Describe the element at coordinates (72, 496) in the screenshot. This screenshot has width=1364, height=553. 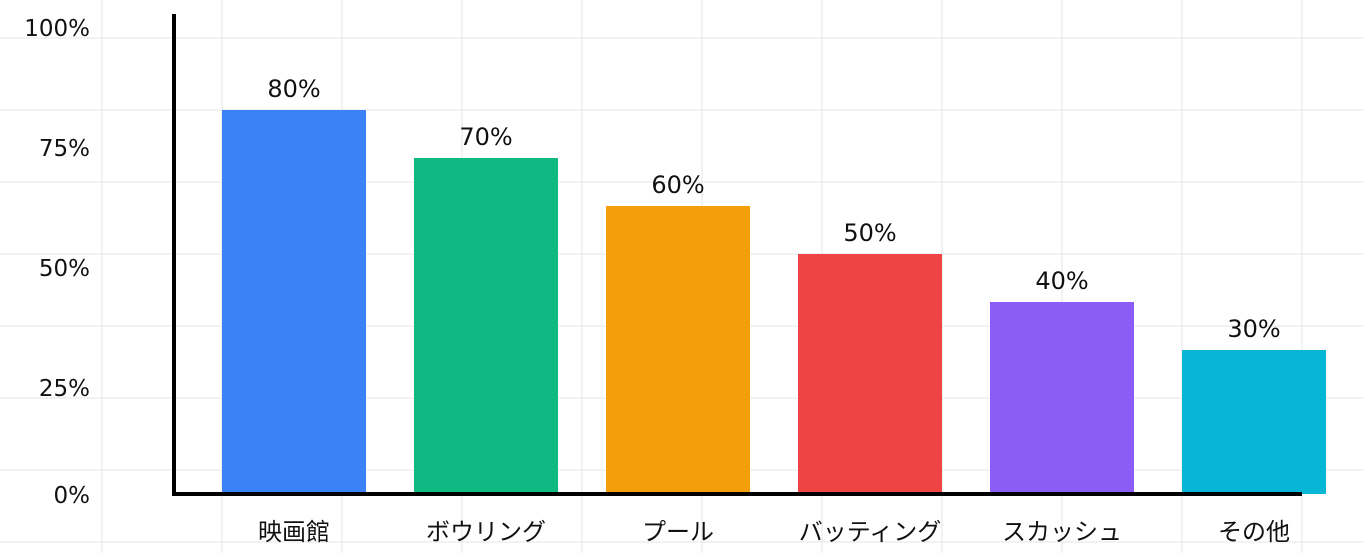
I see `y-tick-label: 0%` at that location.